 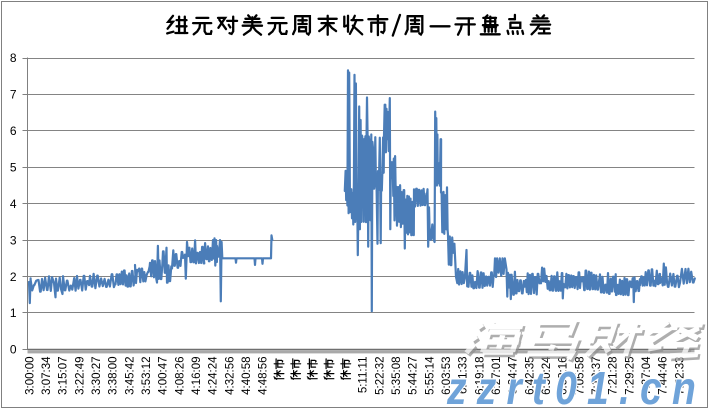 What do you see at coordinates (130, 376) in the screenshot?
I see `svg-text: 3:45:42` at bounding box center [130, 376].